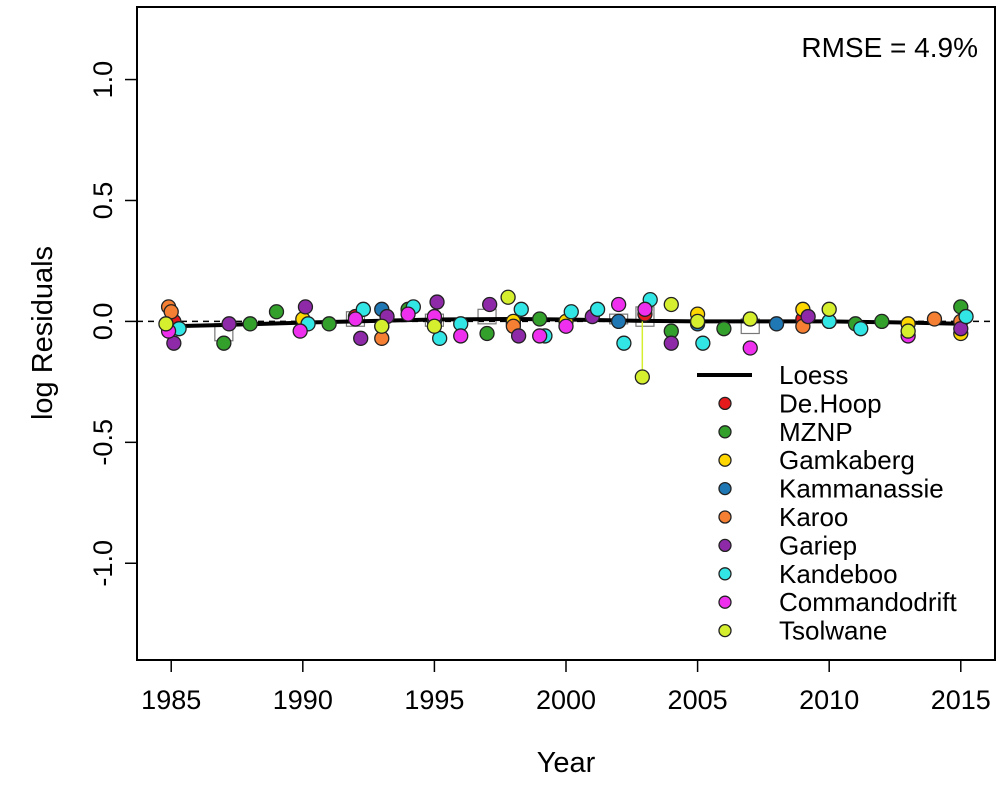 This screenshot has height=800, width=1000. What do you see at coordinates (103, 563) in the screenshot?
I see `y-tick-label--1.0: -1.0` at bounding box center [103, 563].